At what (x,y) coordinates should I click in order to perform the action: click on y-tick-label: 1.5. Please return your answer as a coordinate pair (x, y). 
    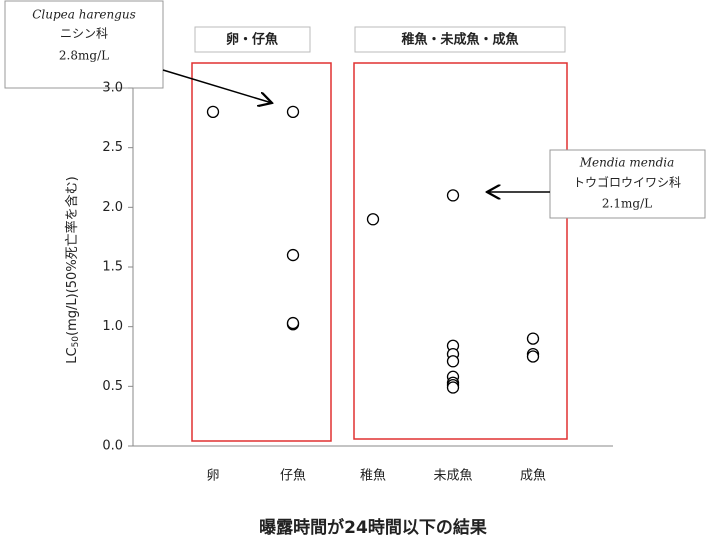
    Looking at the image, I should click on (112, 267).